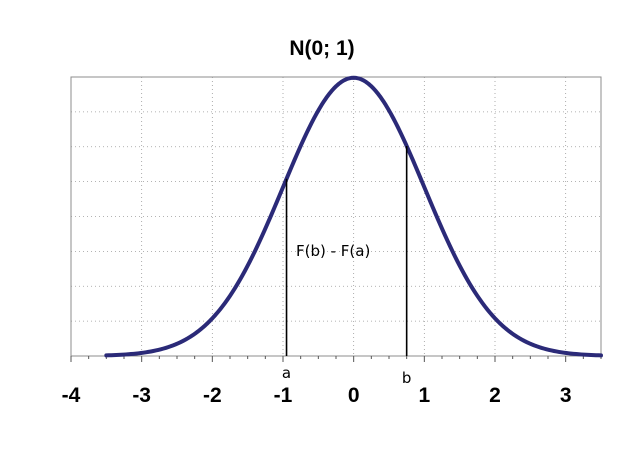  I want to click on x-tick-label: -4, so click(71, 395).